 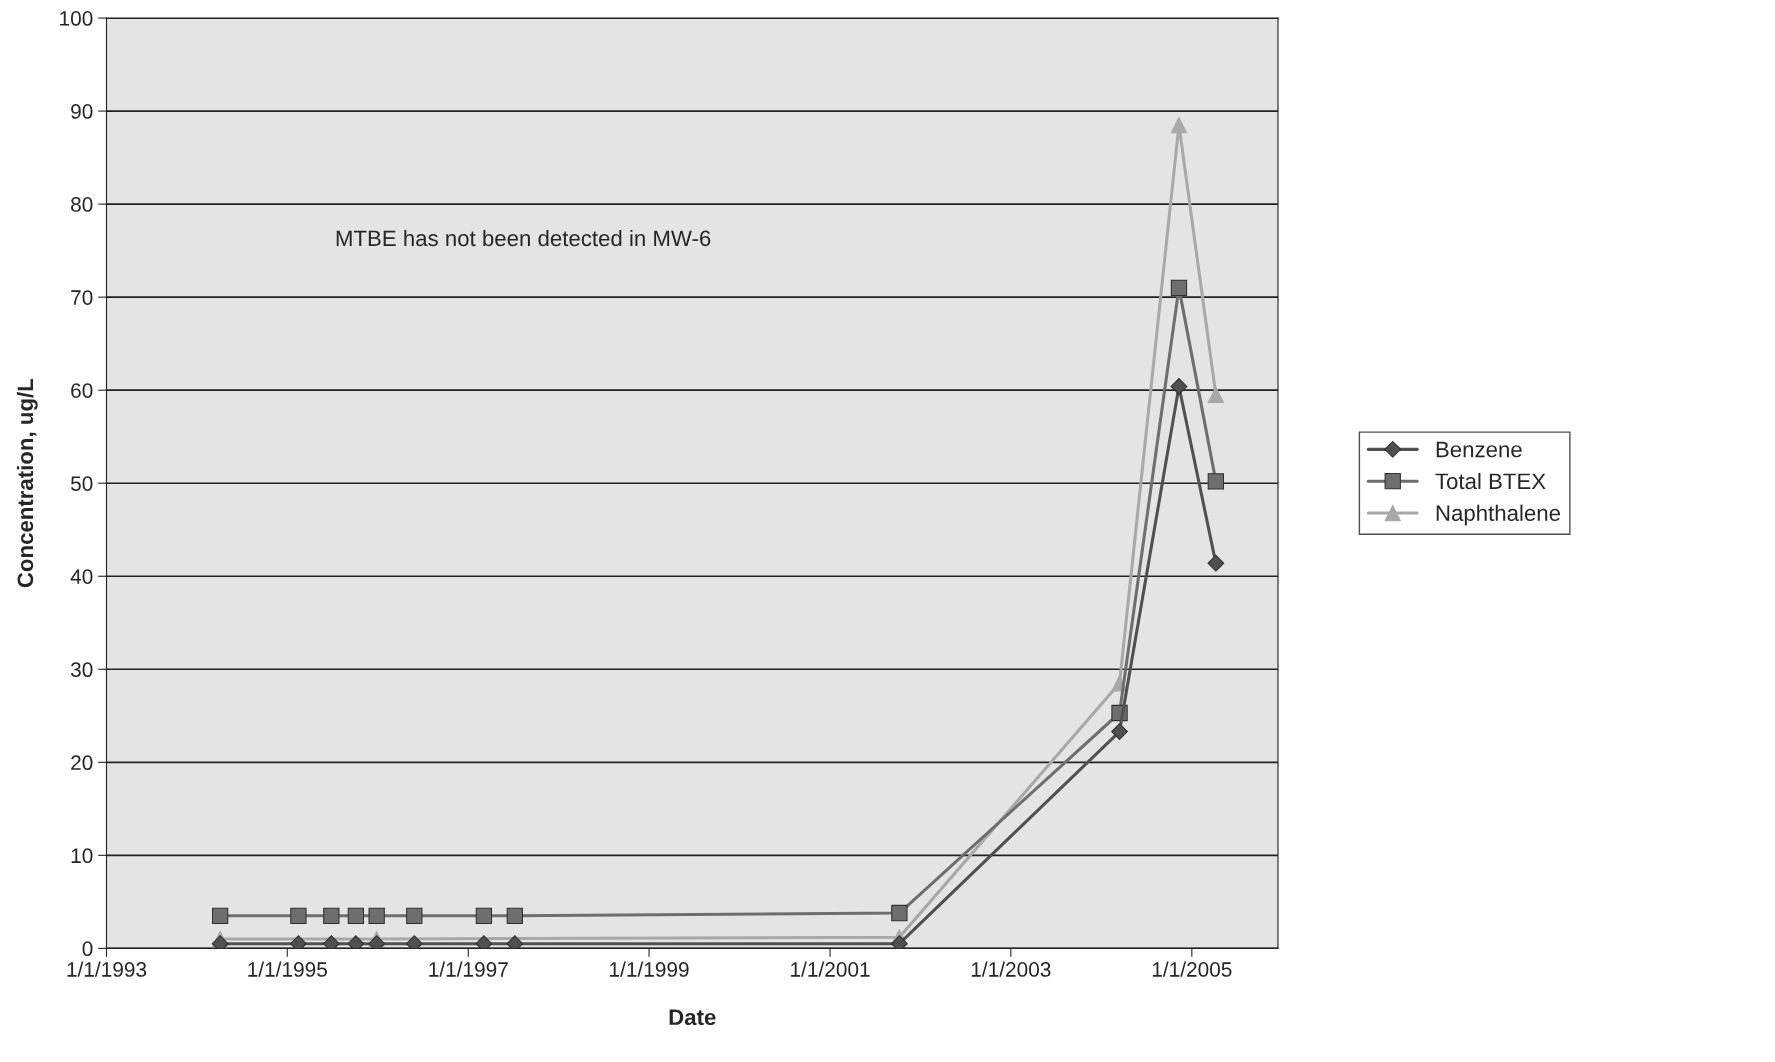 I want to click on y-tick-label: 100, so click(x=76, y=18).